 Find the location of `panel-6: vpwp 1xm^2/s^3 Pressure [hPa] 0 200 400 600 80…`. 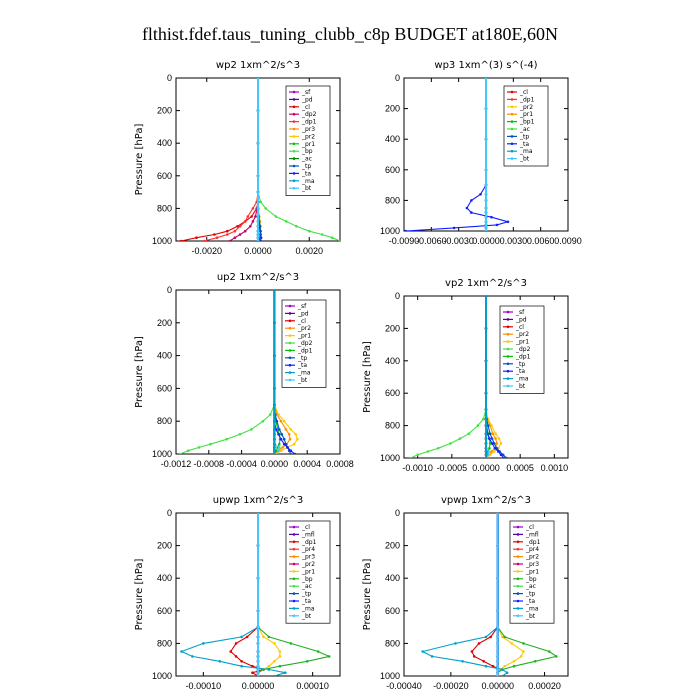

panel-6: vpwp 1xm^2/s^3 Pressure [hPa] 0 200 400 600 80… is located at coordinates (465, 593).